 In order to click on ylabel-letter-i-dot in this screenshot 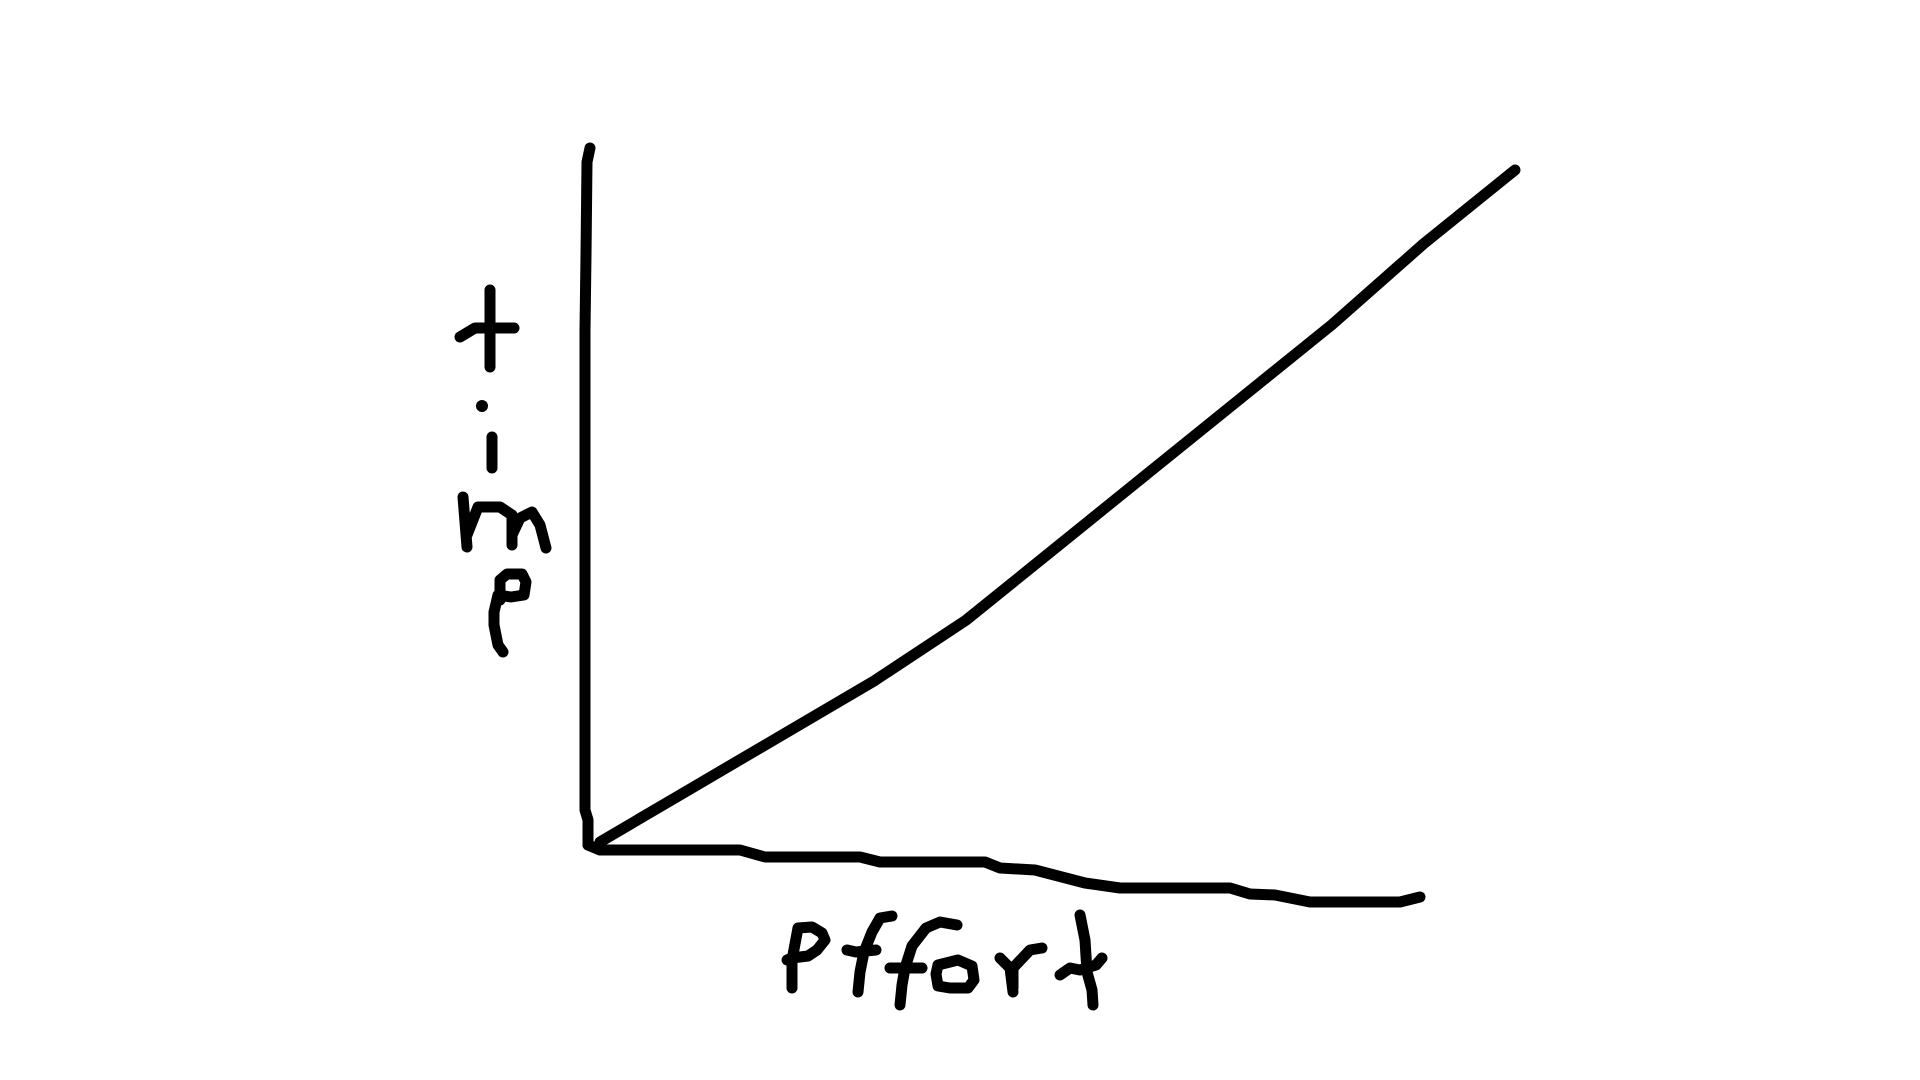, I will do `click(482, 406)`.